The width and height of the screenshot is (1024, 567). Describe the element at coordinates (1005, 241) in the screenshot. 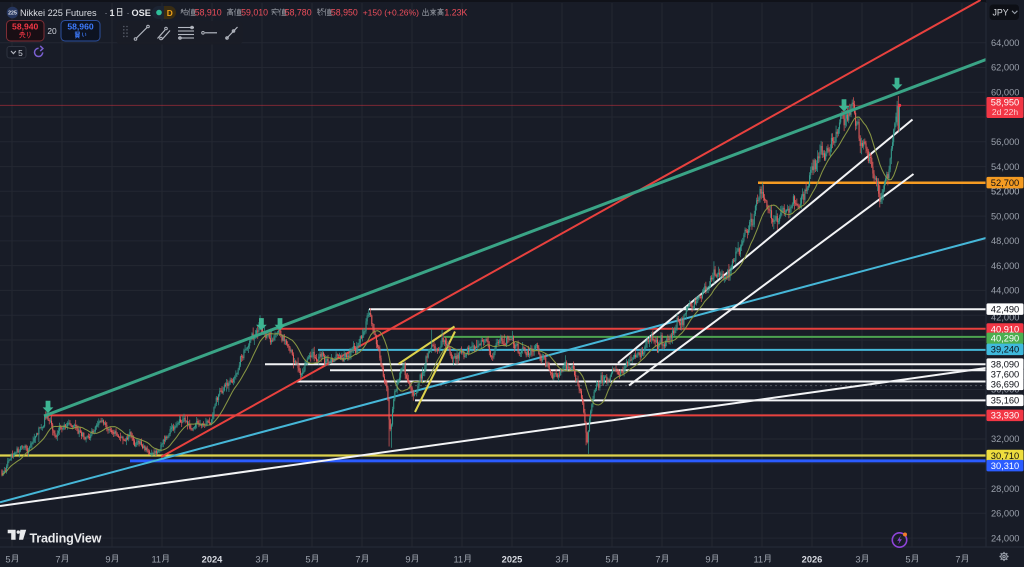

I see `svg-text: 48,000` at that location.